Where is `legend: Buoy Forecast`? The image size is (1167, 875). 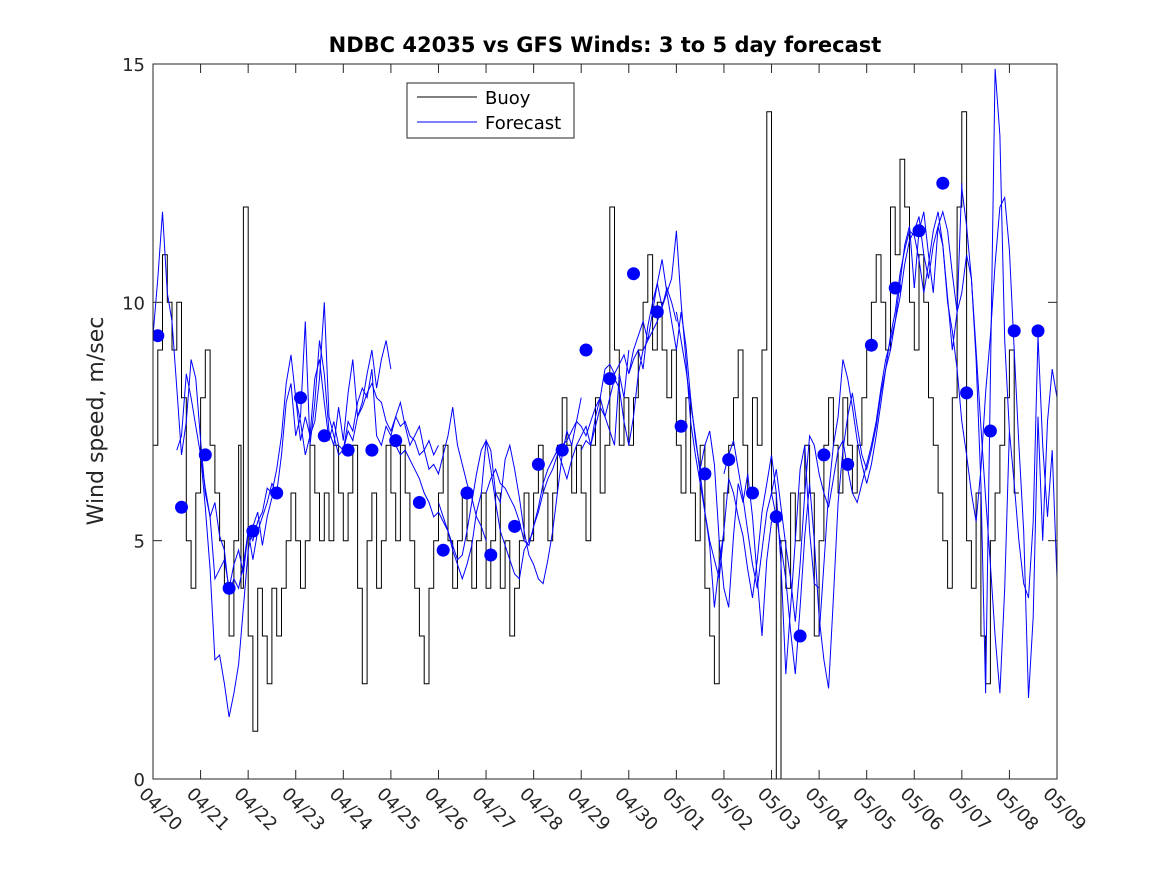
legend: Buoy Forecast is located at coordinates (490, 110).